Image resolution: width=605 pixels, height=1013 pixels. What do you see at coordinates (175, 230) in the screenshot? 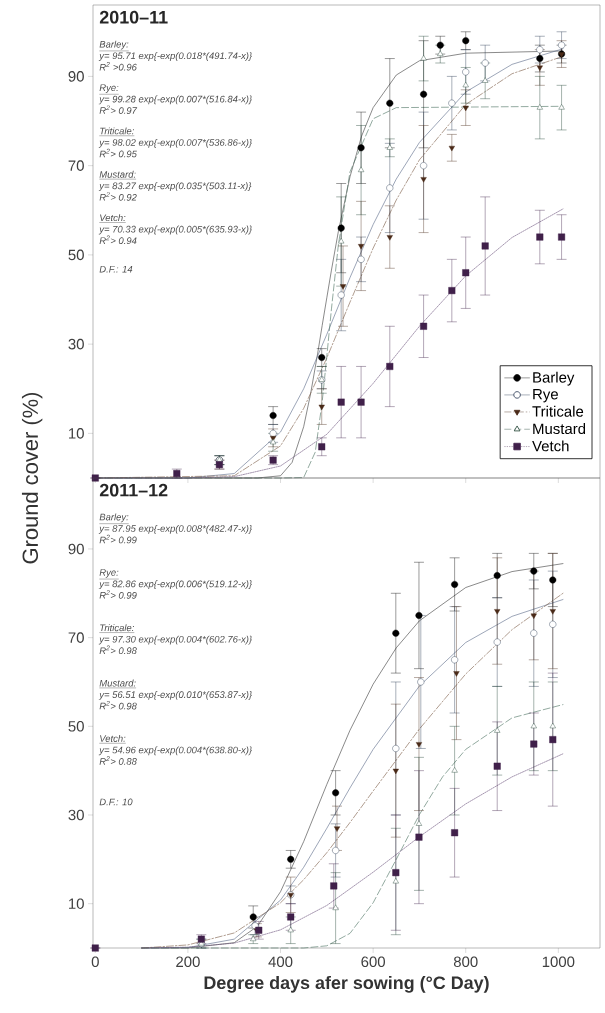
I see `annotation: y= 70.33 exp{-exp(0.005*(635.93-x)}` at bounding box center [175, 230].